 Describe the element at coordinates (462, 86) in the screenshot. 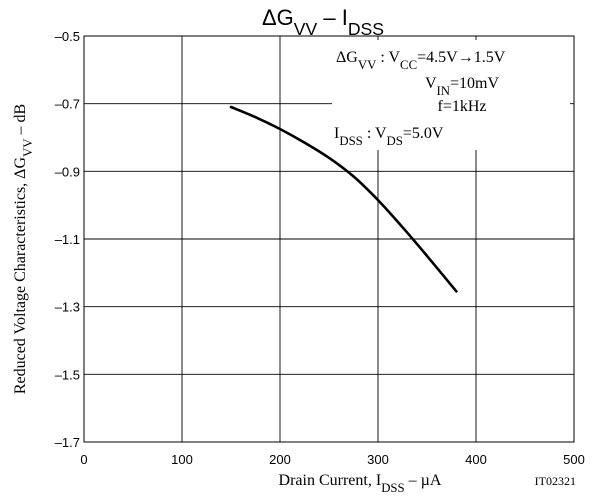

I see `annotation-line: VIN=10mV` at that location.